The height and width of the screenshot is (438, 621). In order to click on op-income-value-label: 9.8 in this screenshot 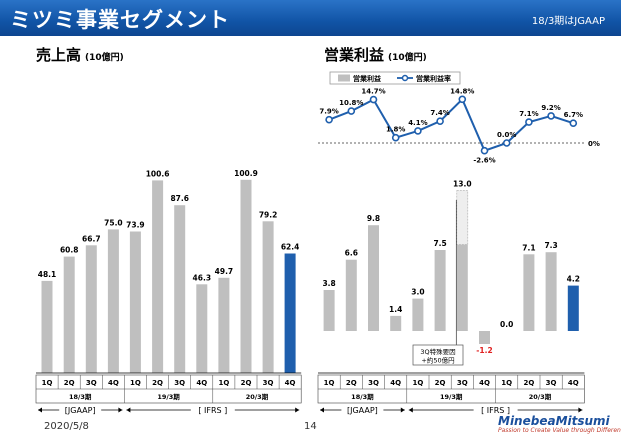, I will do `click(373, 218)`.